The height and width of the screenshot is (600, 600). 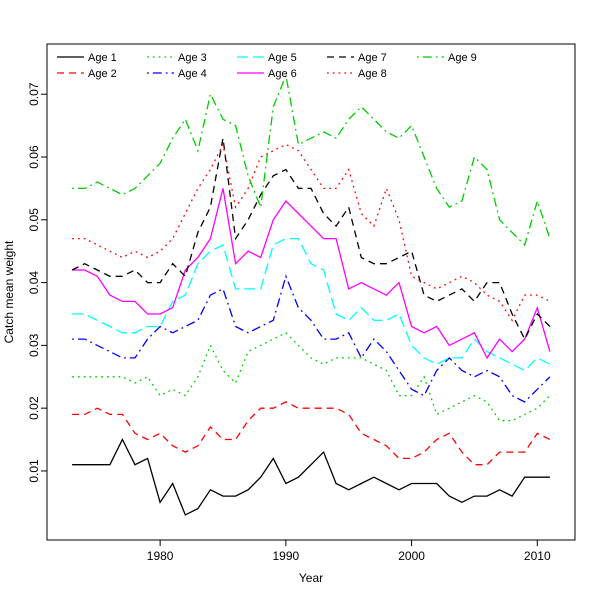 I want to click on x-tick-label: 2000, so click(x=411, y=556).